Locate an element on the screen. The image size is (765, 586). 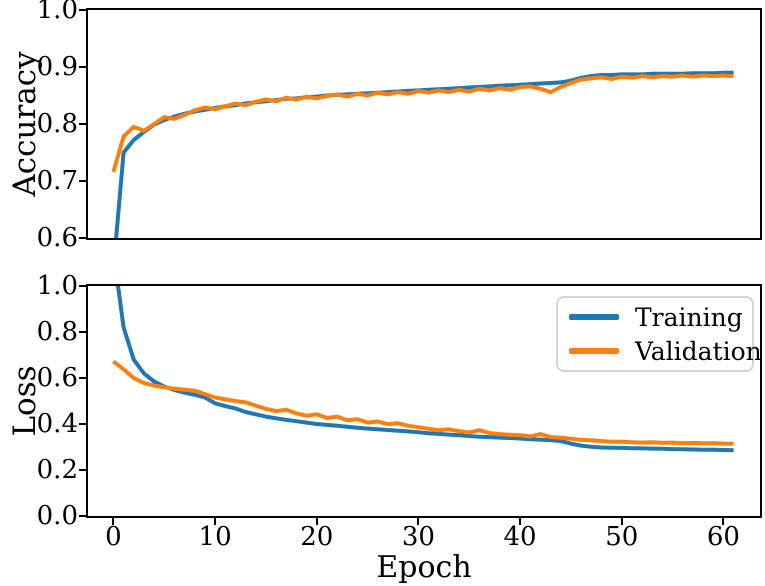
y-tick-label: 0.9 is located at coordinates (57, 67).